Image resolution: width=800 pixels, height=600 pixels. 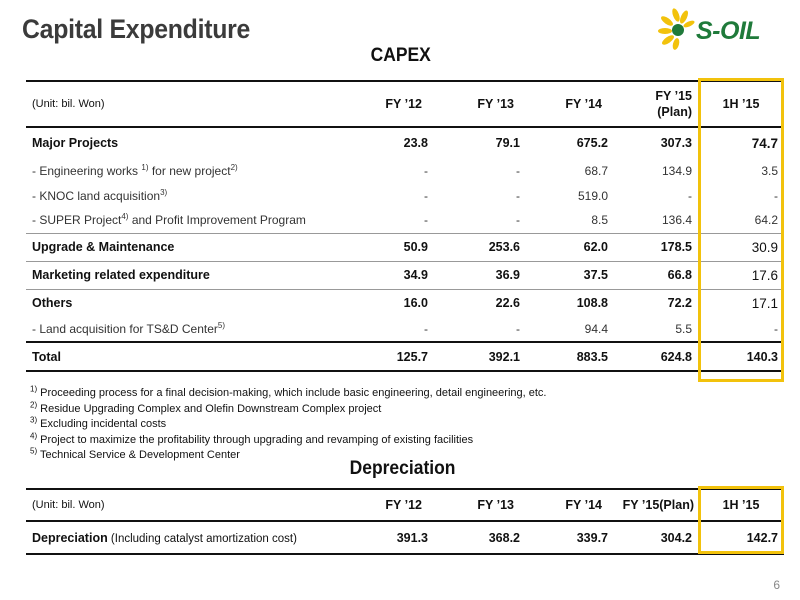 What do you see at coordinates (676, 29) in the screenshot?
I see `sun-flower-icon` at bounding box center [676, 29].